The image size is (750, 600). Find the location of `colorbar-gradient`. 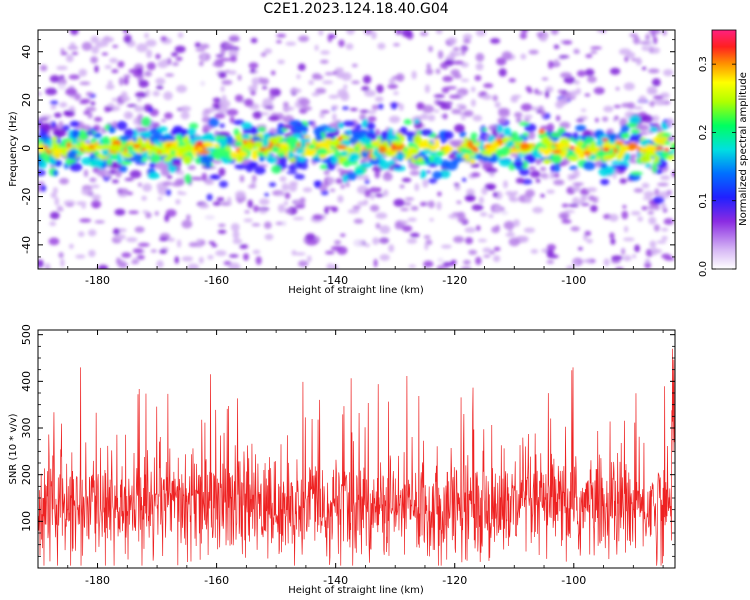

colorbar-gradient is located at coordinates (724, 149).